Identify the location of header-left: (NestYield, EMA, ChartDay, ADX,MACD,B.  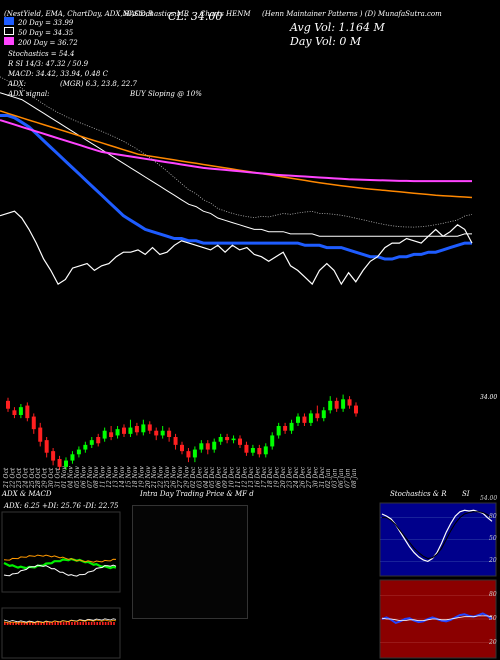
(78, 14).